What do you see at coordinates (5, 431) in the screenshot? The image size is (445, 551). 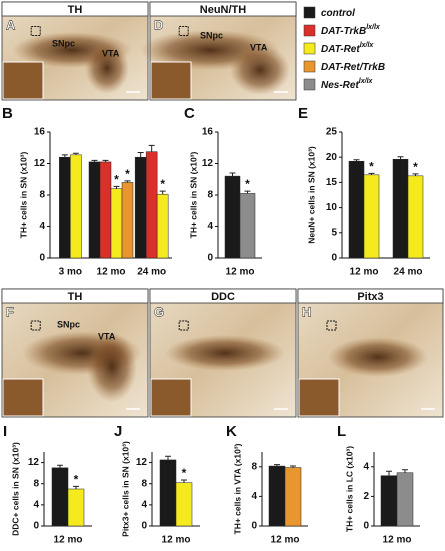 I see `panel-letter: I` at bounding box center [5, 431].